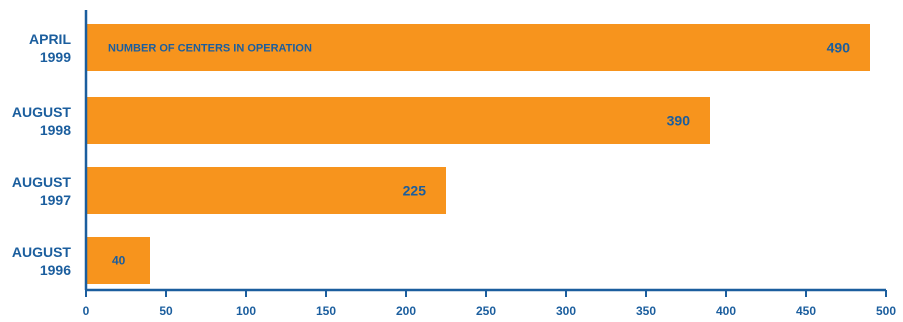 The width and height of the screenshot is (903, 322). I want to click on x-tick-label-5: 250, so click(486, 311).